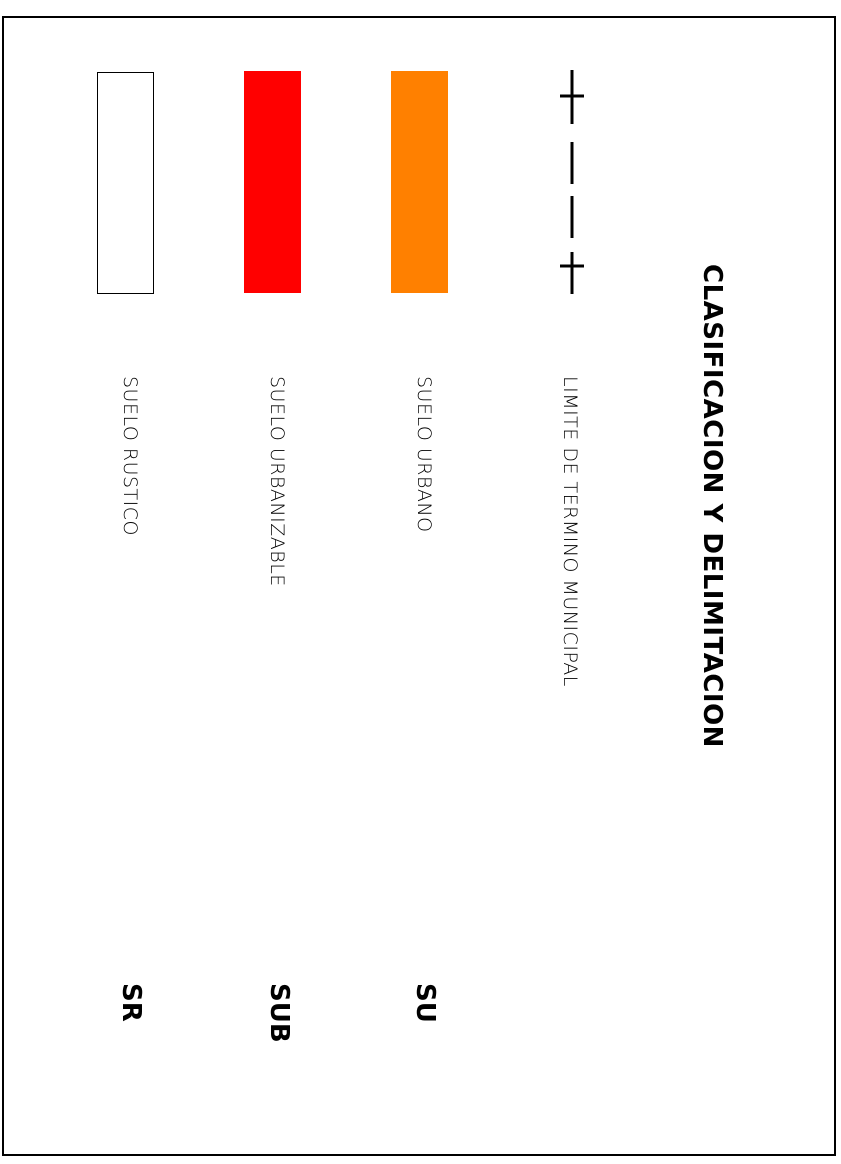  Describe the element at coordinates (131, 1002) in the screenshot. I see `legend-code-rustico: SR` at that location.